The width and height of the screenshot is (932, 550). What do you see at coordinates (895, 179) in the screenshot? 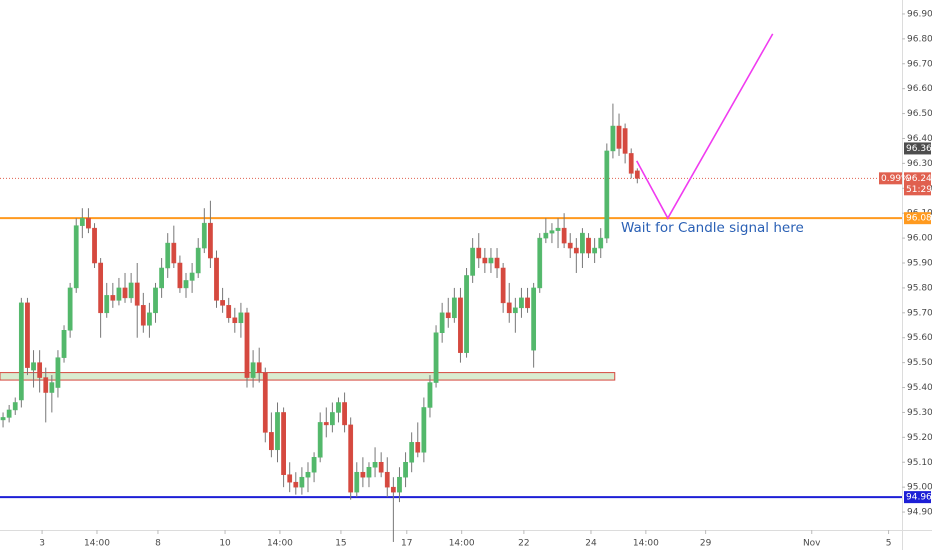
I see `change-tag-label: 0.99%` at bounding box center [895, 179].